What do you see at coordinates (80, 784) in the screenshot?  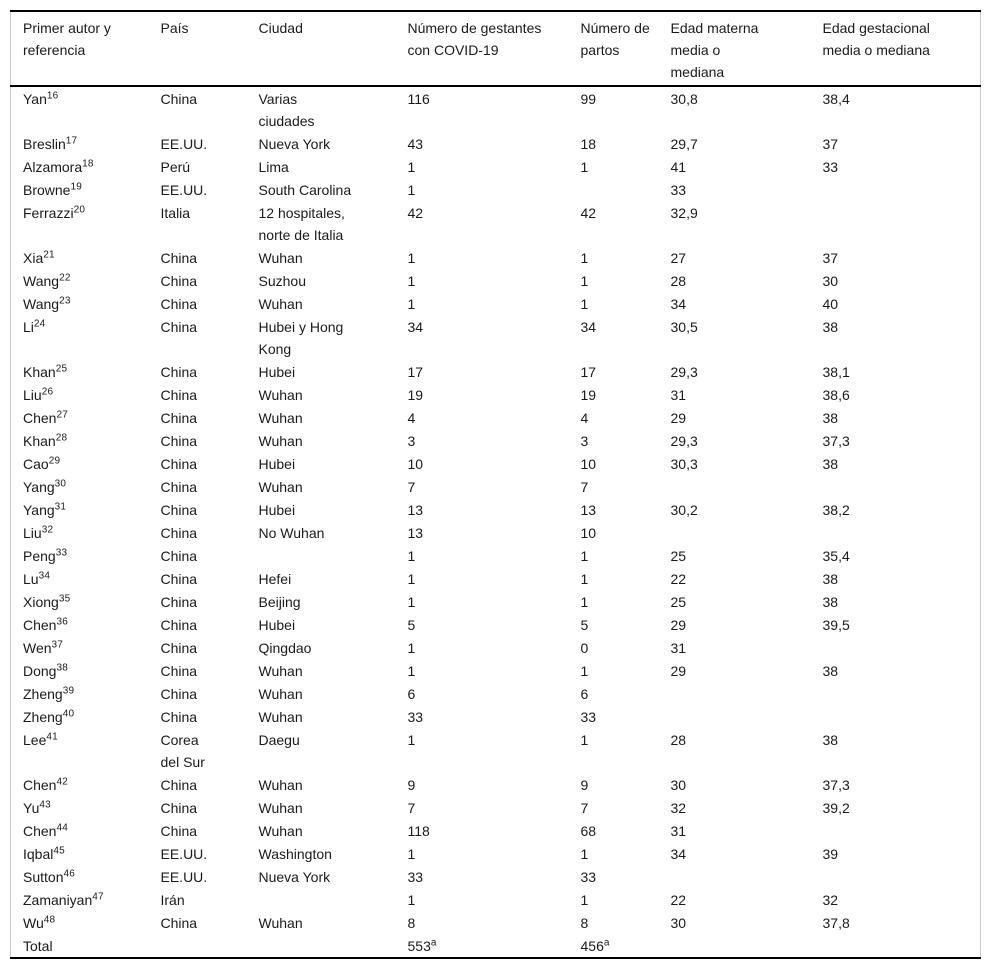 I see `author-cell: Chen42` at bounding box center [80, 784].